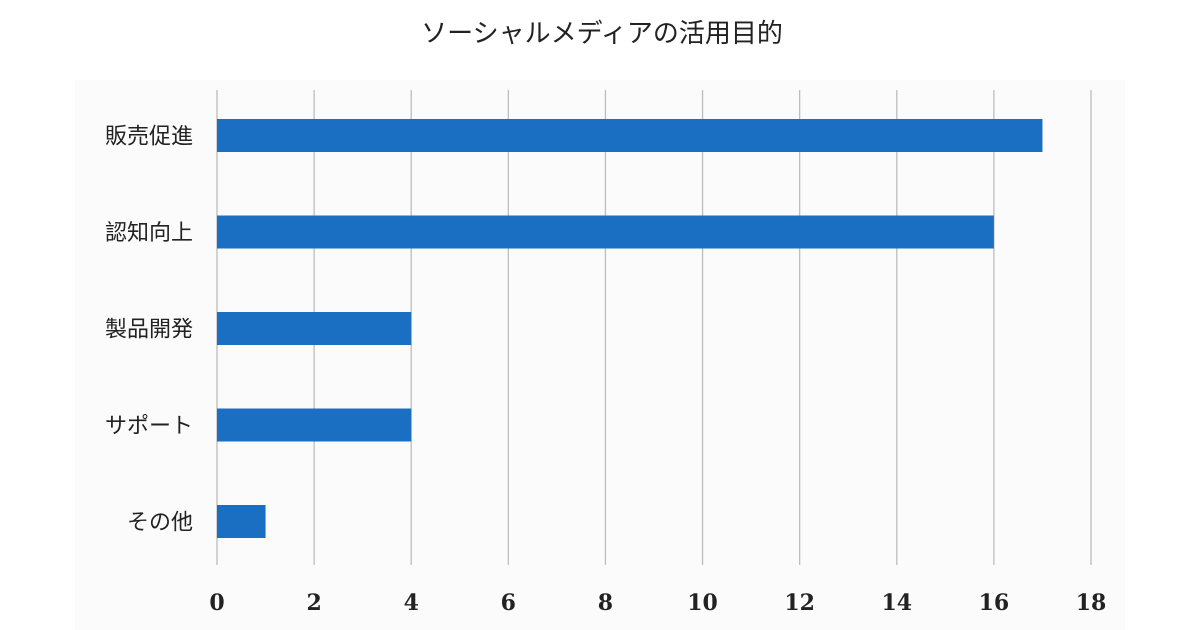 The height and width of the screenshot is (630, 1200). Describe the element at coordinates (216, 603) in the screenshot. I see `x-tick-label: 0` at that location.